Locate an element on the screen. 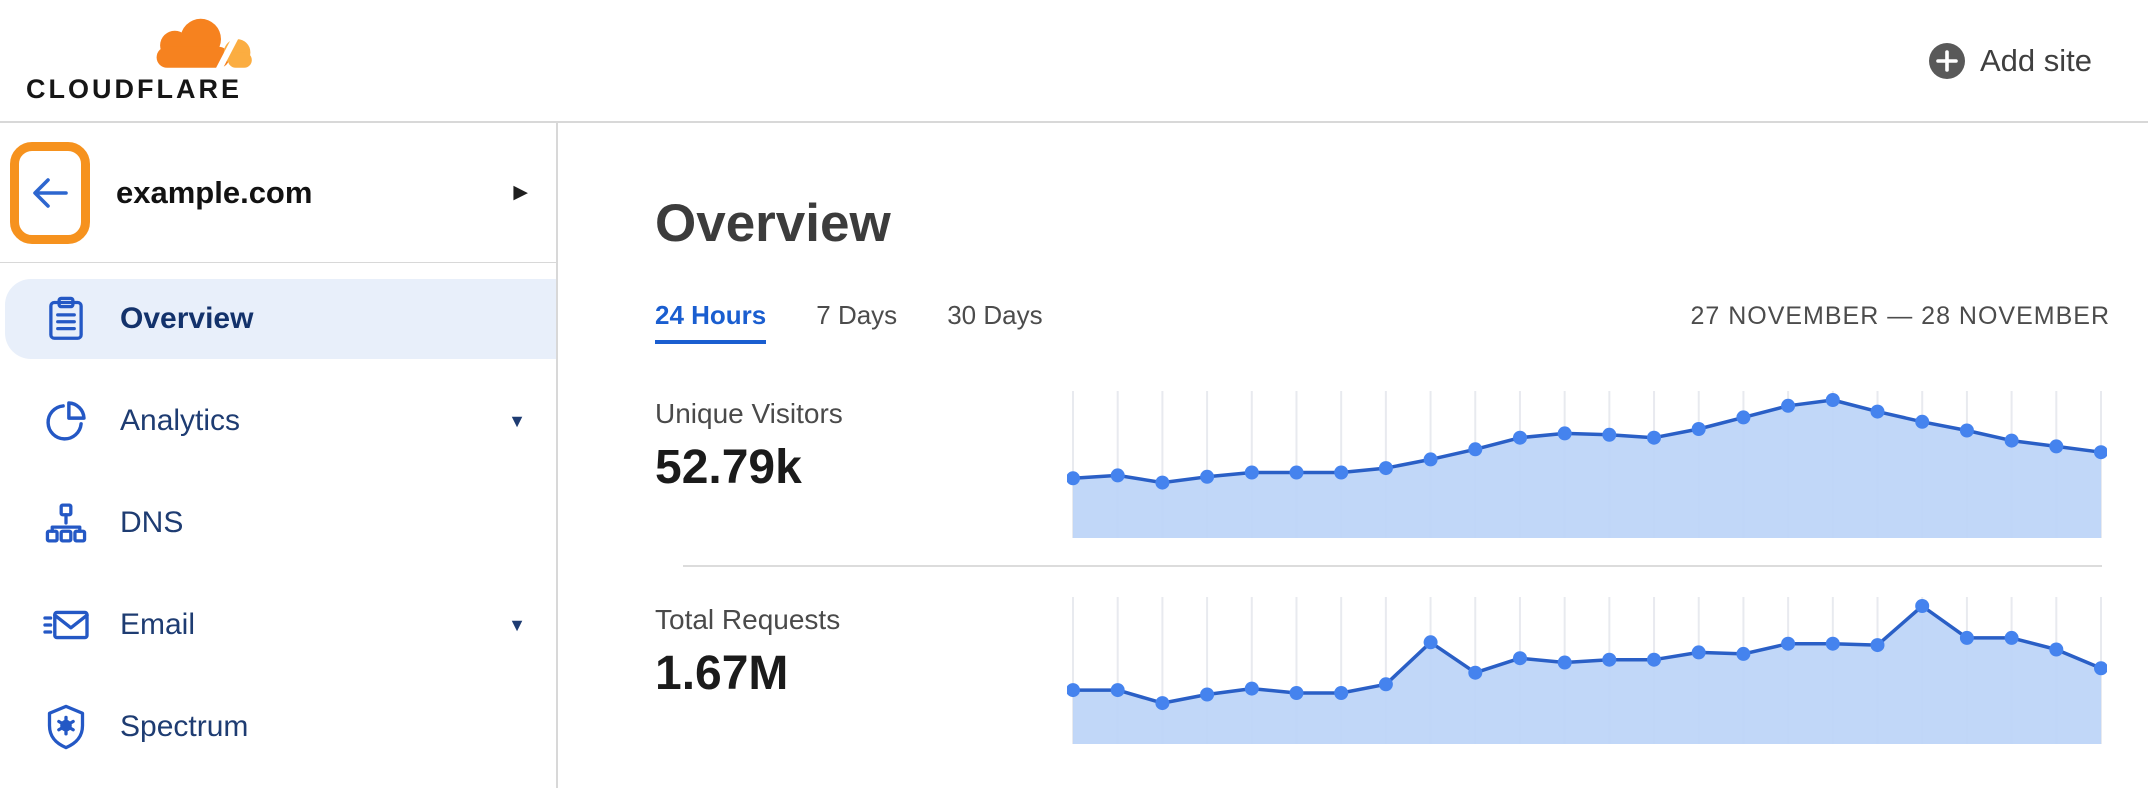 Image resolution: width=2148 pixels, height=788 pixels. cloudflare-cloud-icon is located at coordinates (204, 45).